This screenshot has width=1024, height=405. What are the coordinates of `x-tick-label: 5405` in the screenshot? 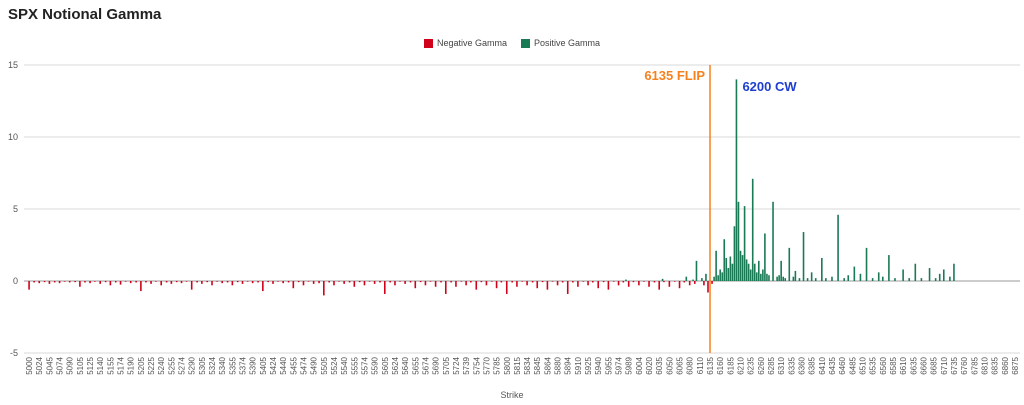 It's located at (263, 365).